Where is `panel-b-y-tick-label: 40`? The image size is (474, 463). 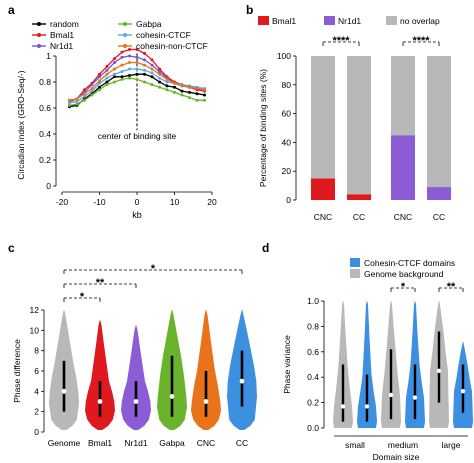
panel-b-y-tick-label: 40 is located at coordinates (287, 142).